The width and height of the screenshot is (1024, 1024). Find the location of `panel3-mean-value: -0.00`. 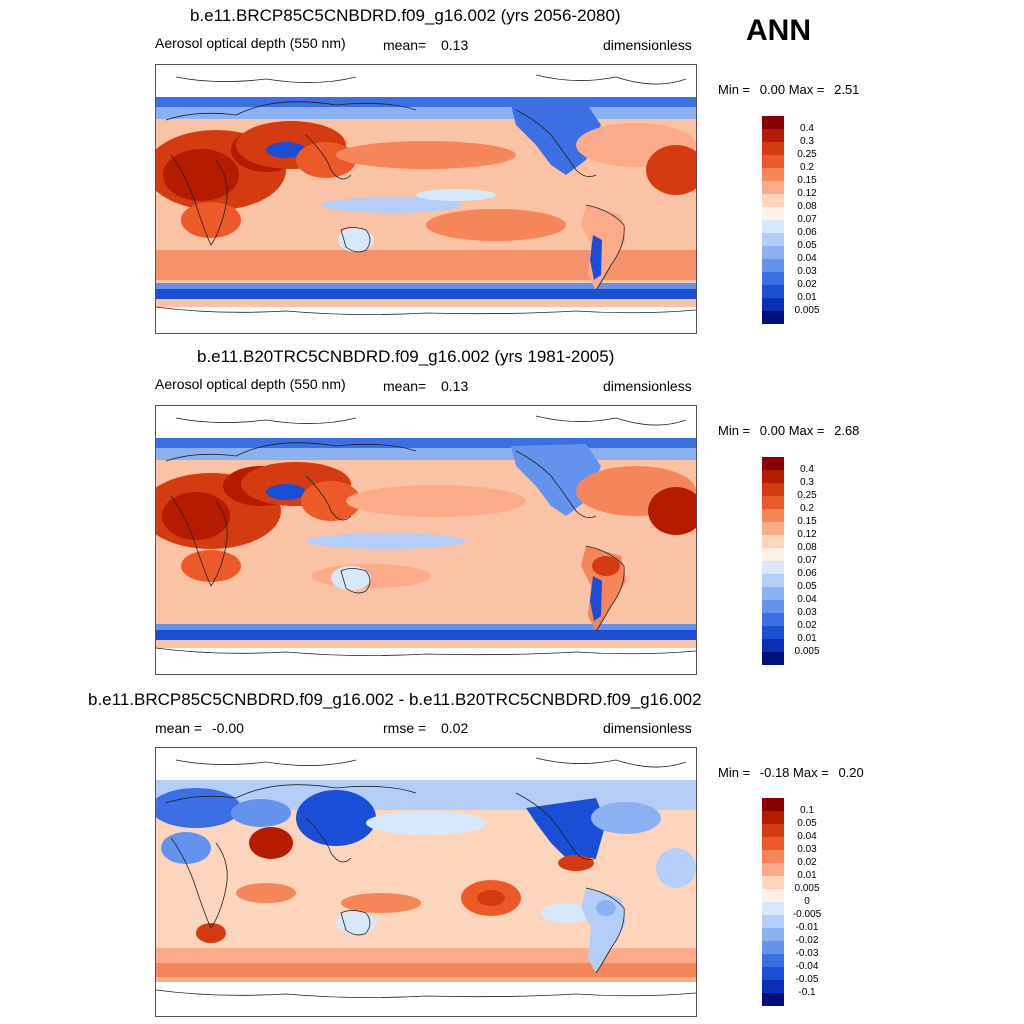

panel3-mean-value: -0.00 is located at coordinates (228, 728).